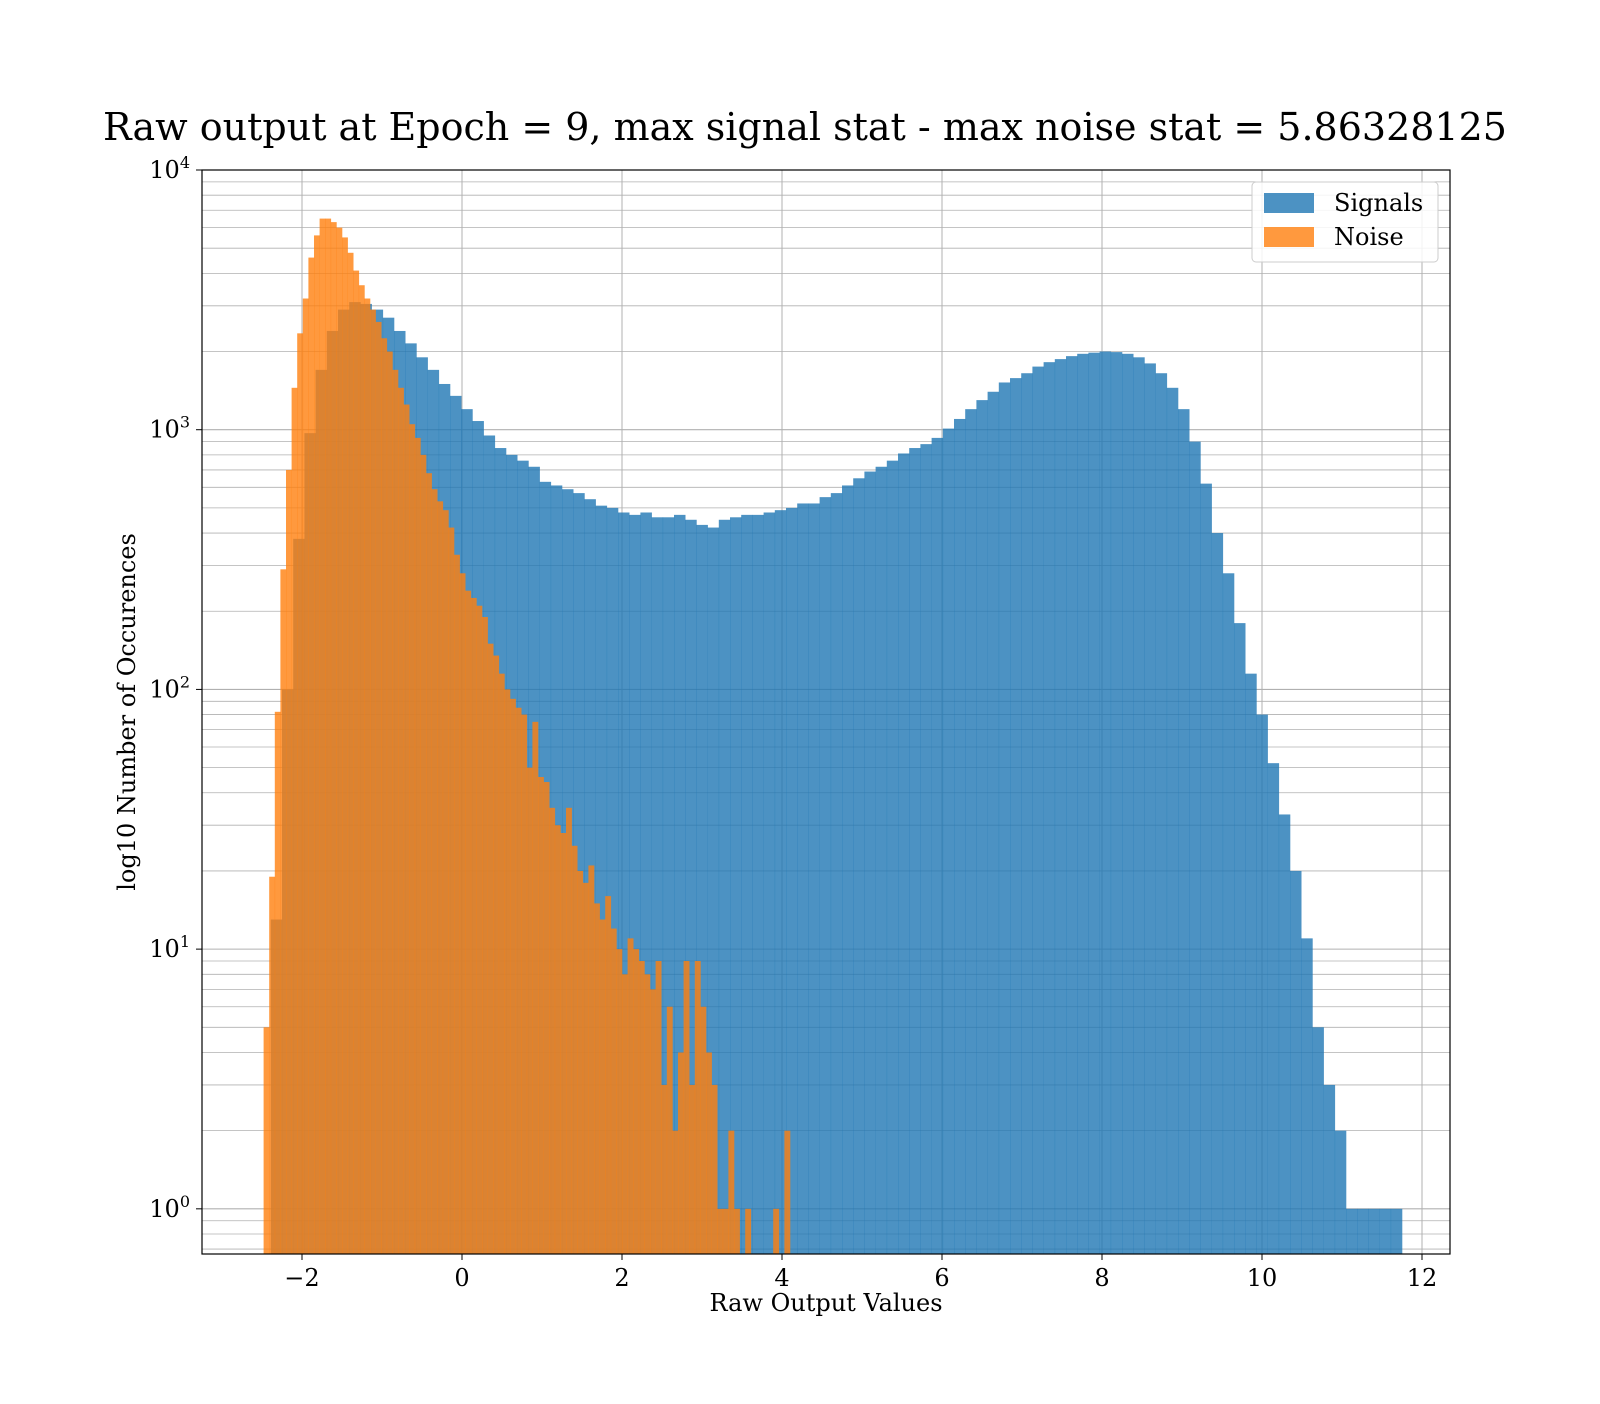 Image resolution: width=1600 pixels, height=1404 pixels. Describe the element at coordinates (941, 1278) in the screenshot. I see `x-tick-label: 6` at that location.